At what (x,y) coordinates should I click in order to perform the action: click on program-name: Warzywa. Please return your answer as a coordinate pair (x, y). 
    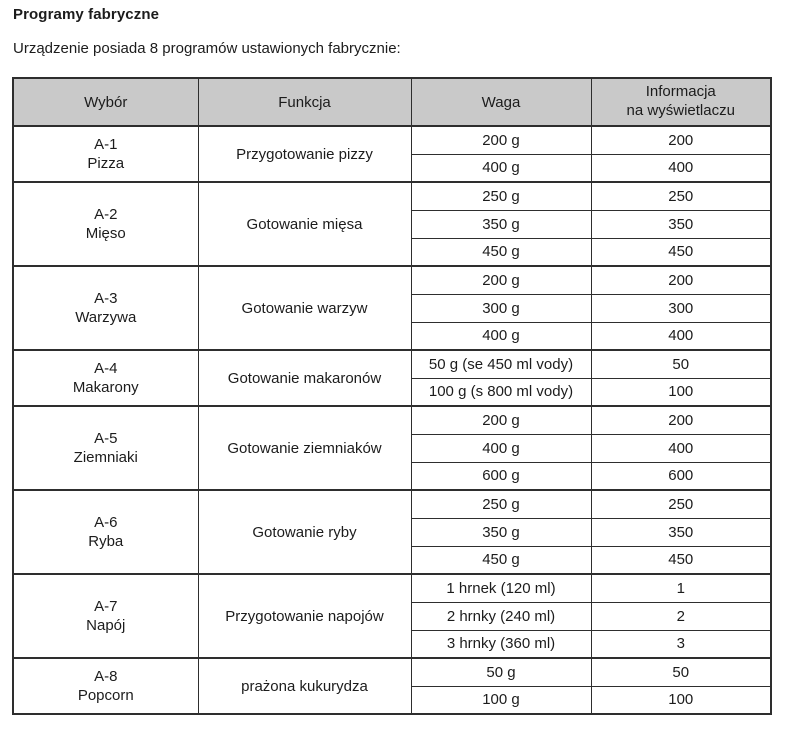
    Looking at the image, I should click on (106, 317).